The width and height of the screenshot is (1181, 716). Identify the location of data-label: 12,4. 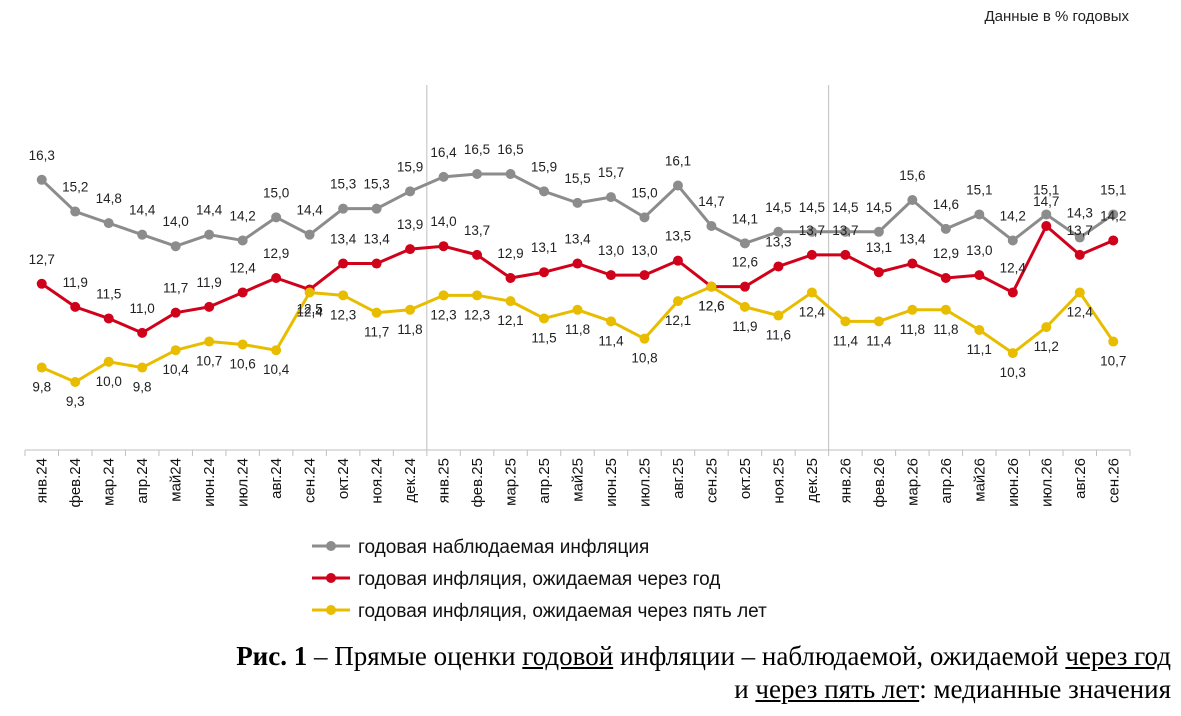
(1080, 311).